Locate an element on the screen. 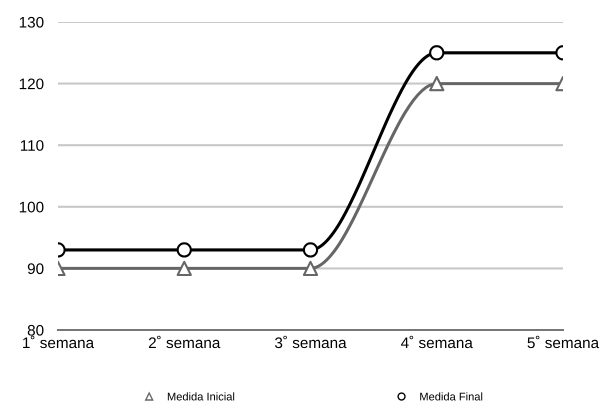 The image size is (611, 405). x-tick-label: 2˚ semana is located at coordinates (184, 342).